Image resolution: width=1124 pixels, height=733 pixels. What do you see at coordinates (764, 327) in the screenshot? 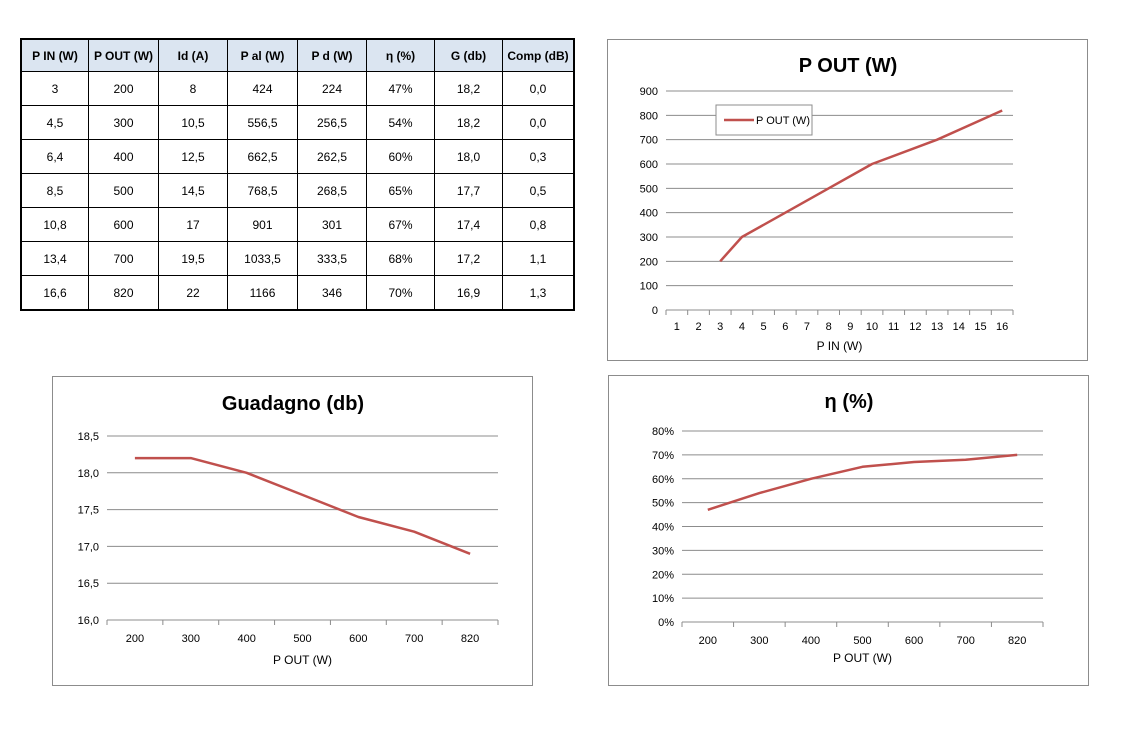
I see `x-tick-label: 5` at bounding box center [764, 327].